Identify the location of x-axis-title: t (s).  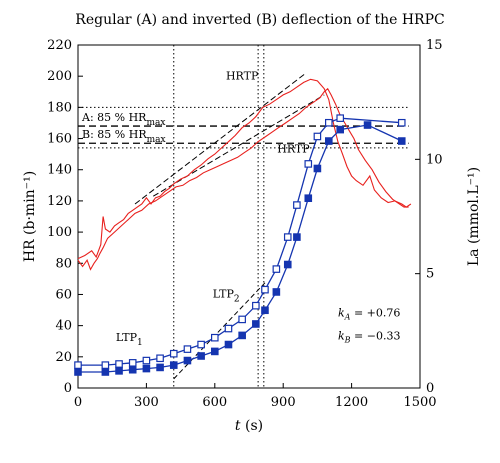
(249, 426).